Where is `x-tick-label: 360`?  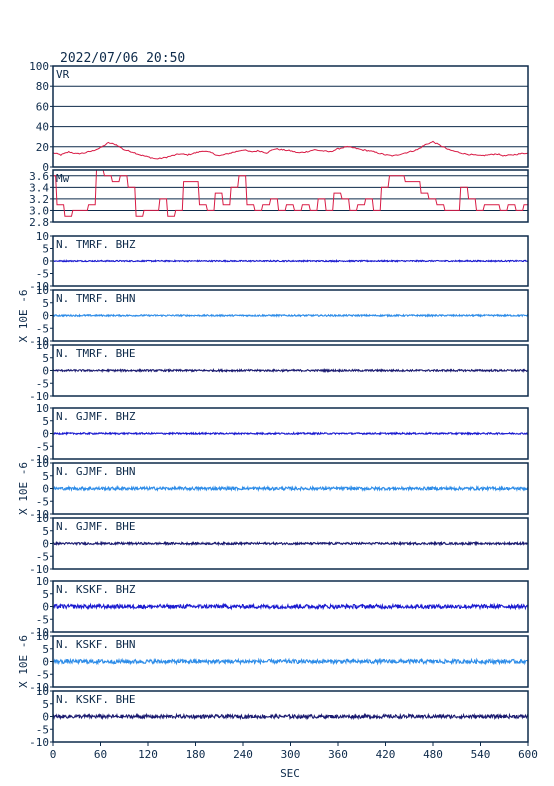
x-tick-label: 360 is located at coordinates (338, 754).